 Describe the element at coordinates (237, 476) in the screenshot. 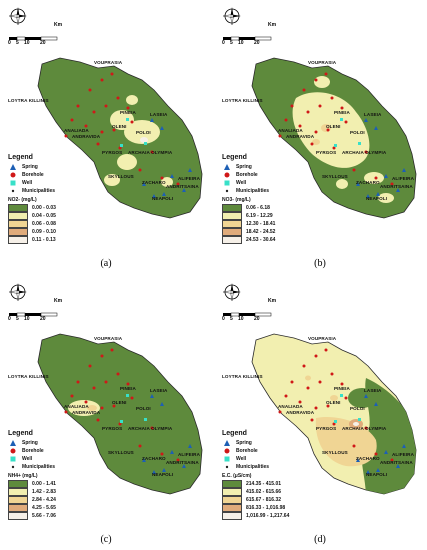

I see `legend-variable: E.C. (μS/cm)` at that location.